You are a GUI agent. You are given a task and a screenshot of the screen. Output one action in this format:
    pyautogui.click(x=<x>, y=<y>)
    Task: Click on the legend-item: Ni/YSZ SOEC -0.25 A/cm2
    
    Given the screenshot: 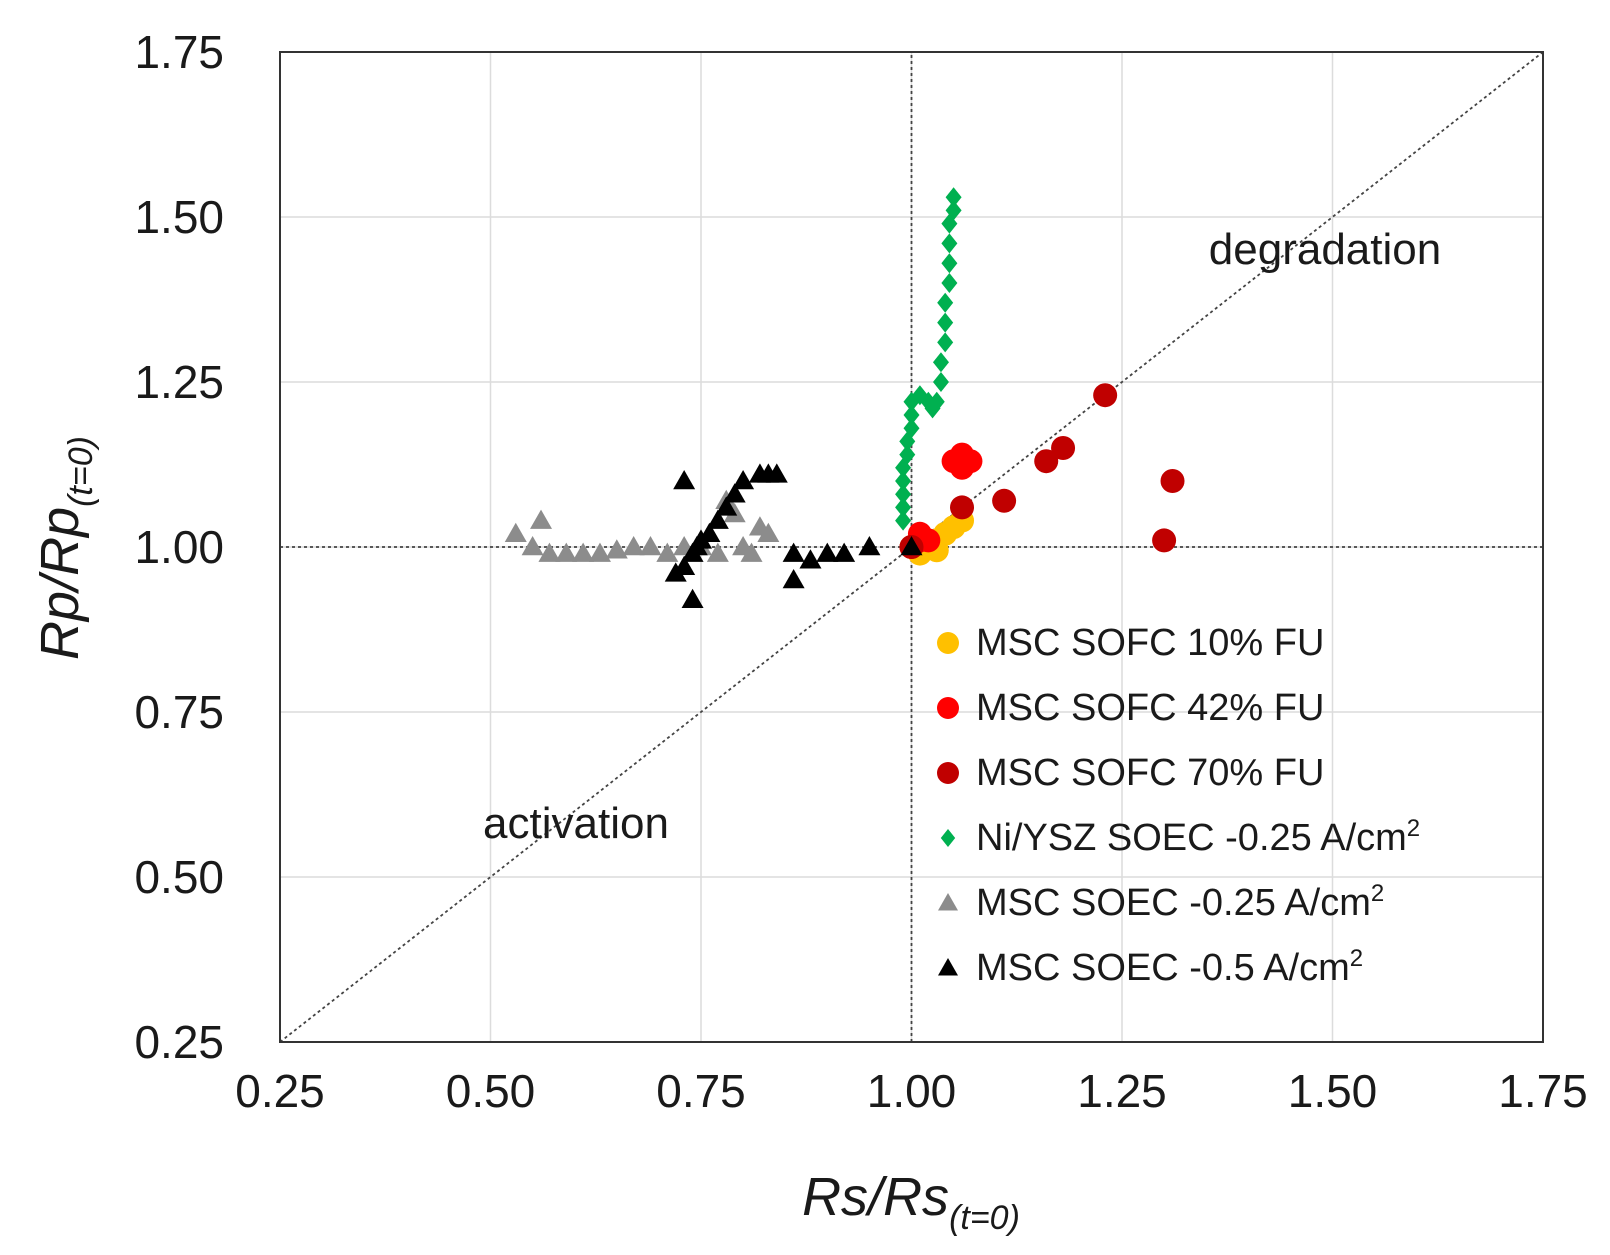 What is the action you would take?
    pyautogui.click(x=1180, y=837)
    